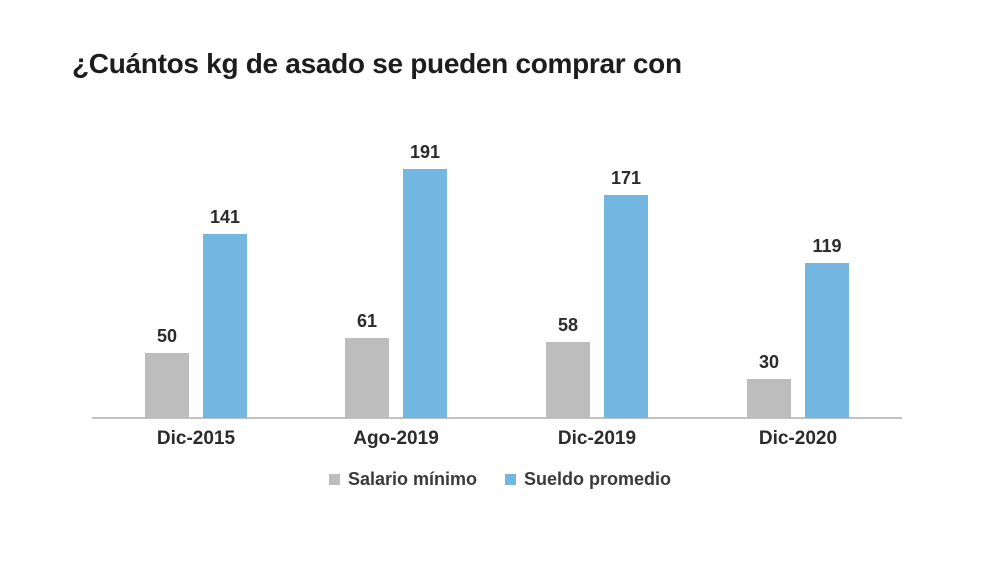 Image resolution: width=1000 pixels, height=563 pixels. Describe the element at coordinates (167, 336) in the screenshot. I see `value-label: 50` at that location.